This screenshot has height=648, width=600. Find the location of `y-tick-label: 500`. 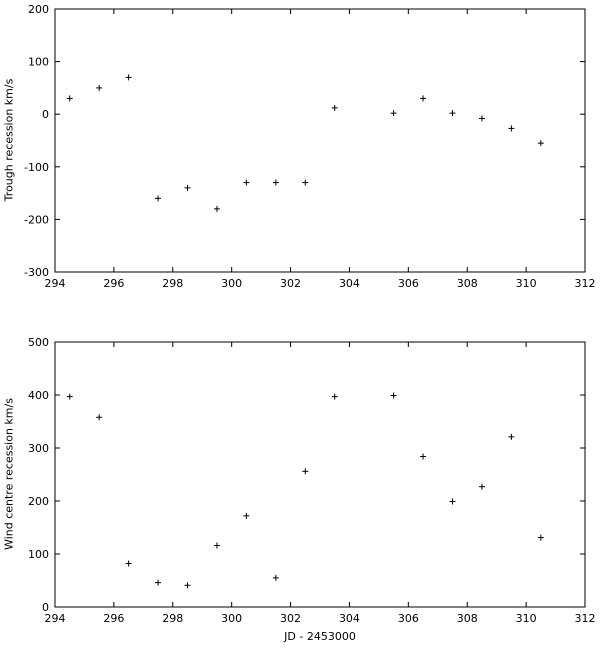

y-tick-label: 500 is located at coordinates (38, 342).